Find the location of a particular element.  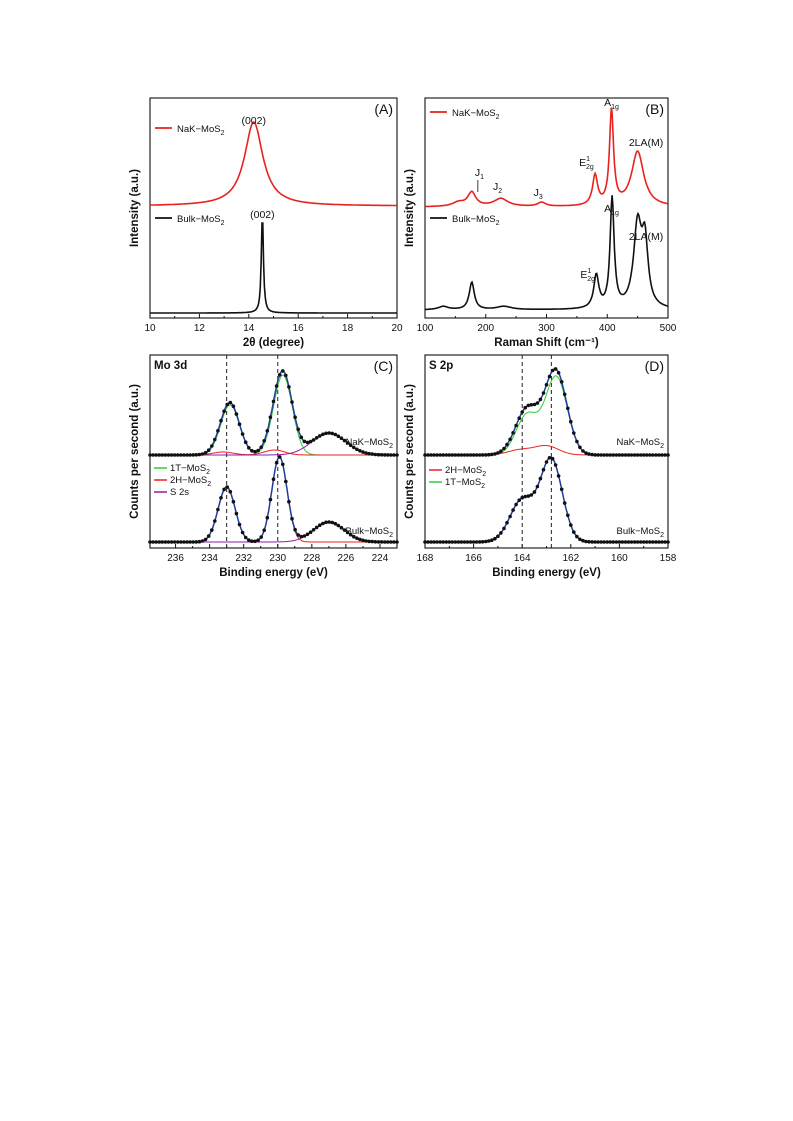

peak-annotation-b-main: J is located at coordinates (477, 173).